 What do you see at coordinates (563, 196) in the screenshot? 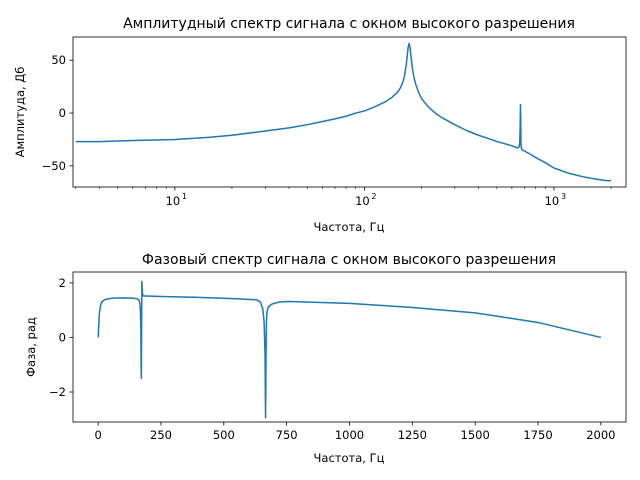
I see `amplitude-x-tick-exponent: 3` at bounding box center [563, 196].